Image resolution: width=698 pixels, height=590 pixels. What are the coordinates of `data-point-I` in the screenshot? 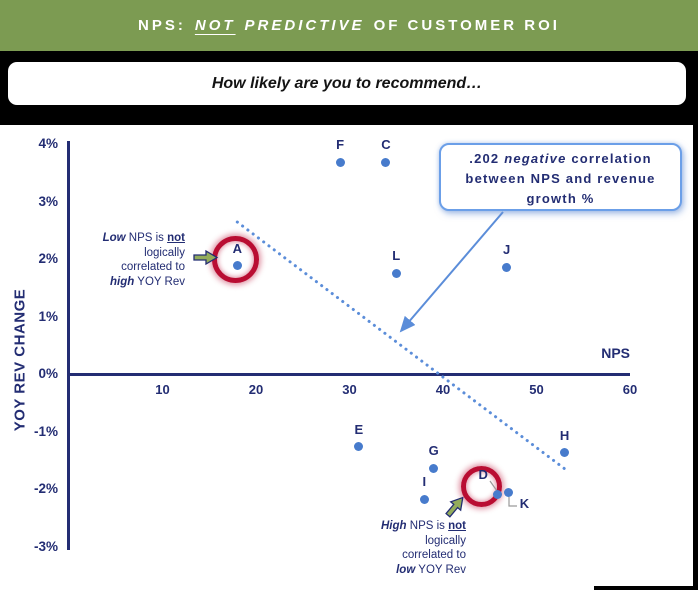 It's located at (424, 499).